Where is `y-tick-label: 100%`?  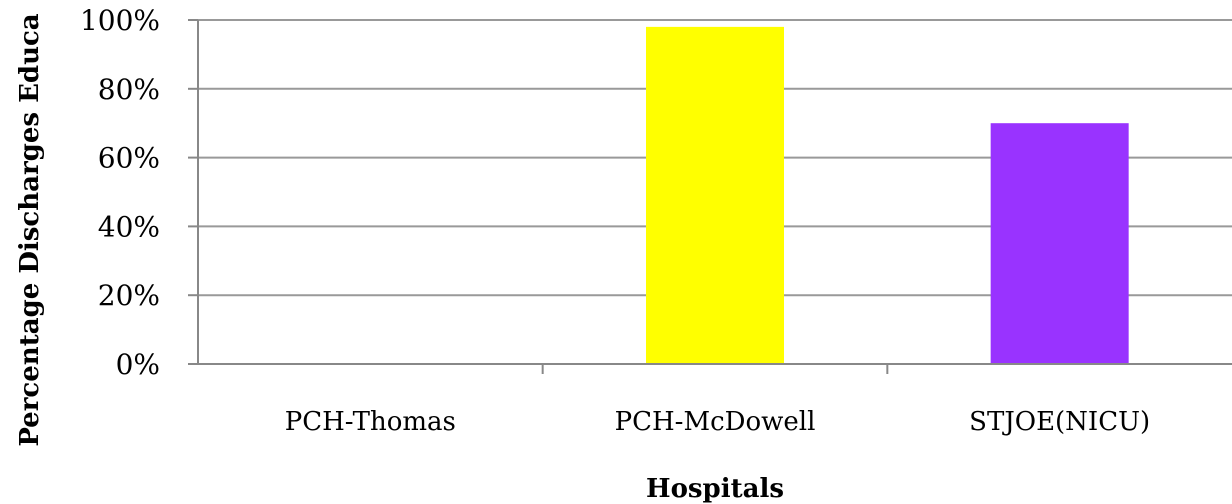 y-tick-label: 100% is located at coordinates (120, 20).